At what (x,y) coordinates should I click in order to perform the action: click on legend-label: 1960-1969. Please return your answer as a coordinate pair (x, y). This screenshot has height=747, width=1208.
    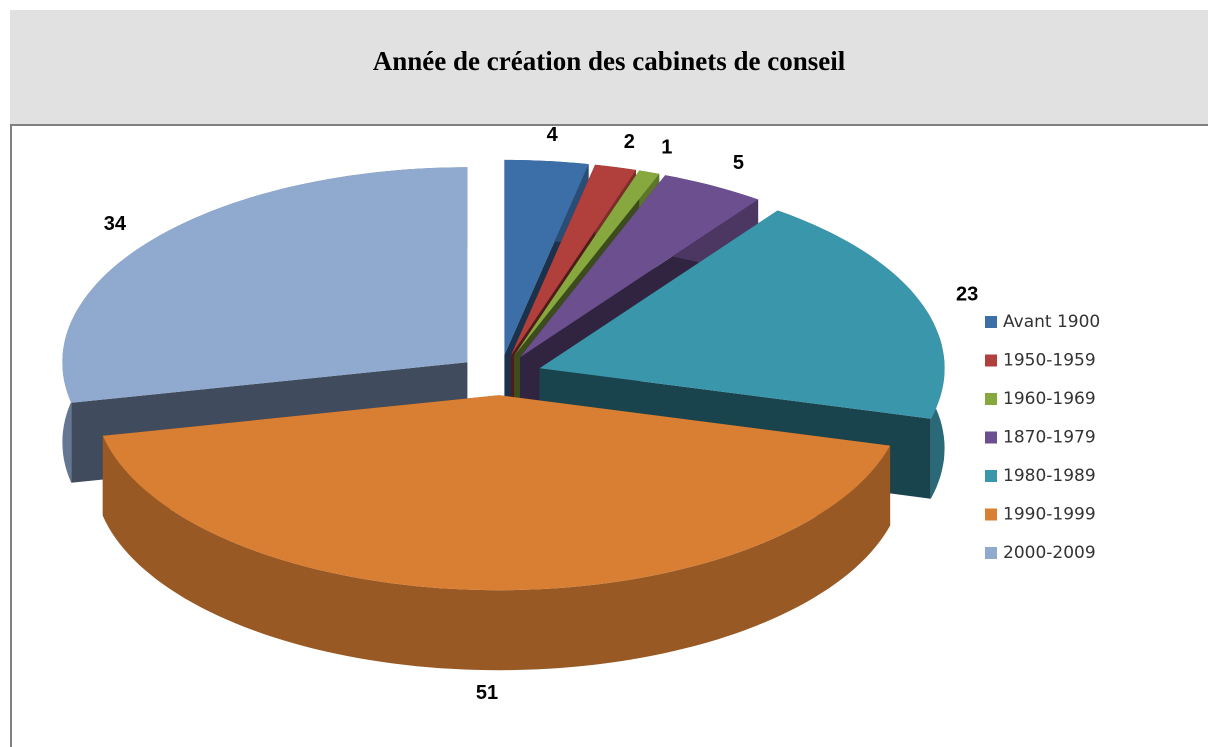
    Looking at the image, I should click on (1049, 399).